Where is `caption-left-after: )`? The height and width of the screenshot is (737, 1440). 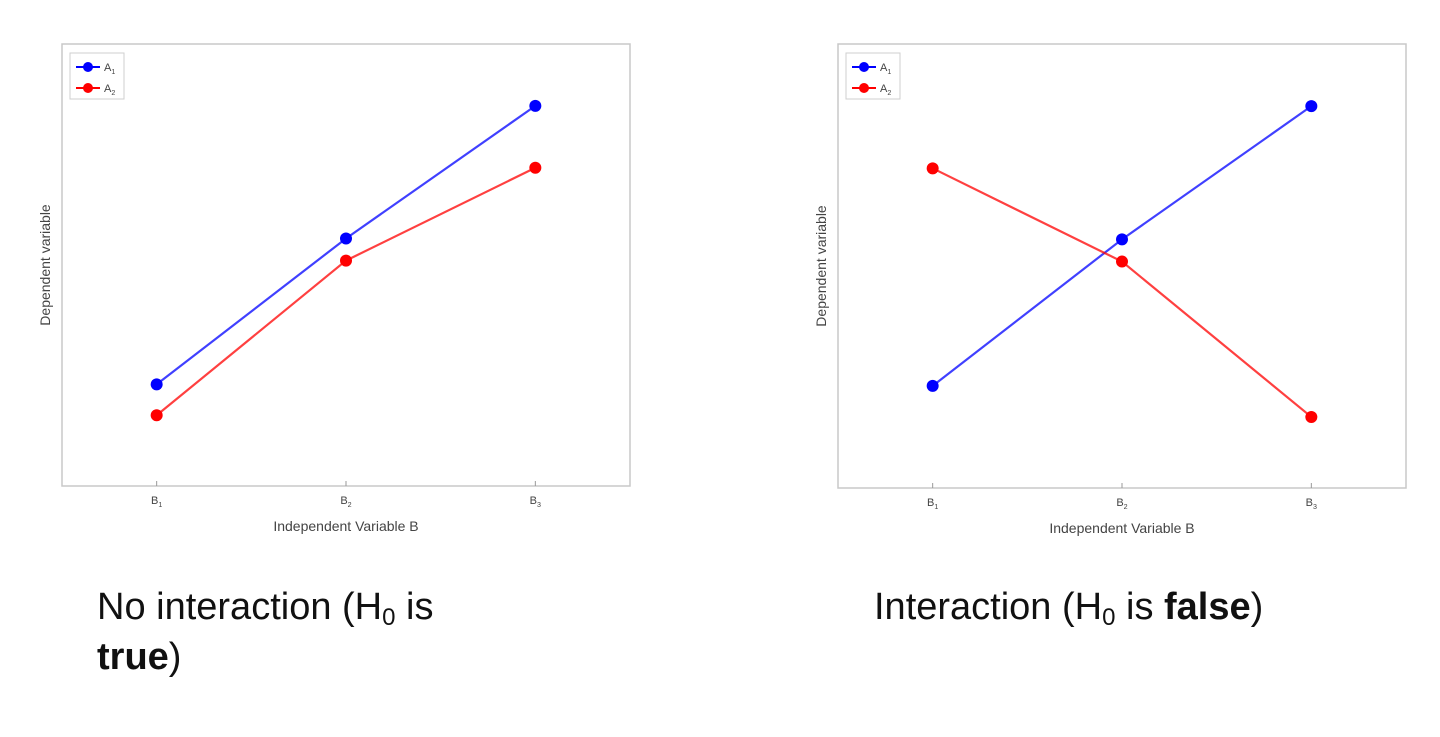 caption-left-after: ) is located at coordinates (175, 657).